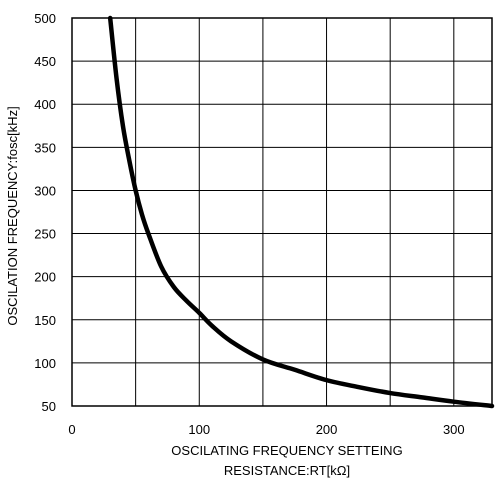  Describe the element at coordinates (45, 234) in the screenshot. I see `y-tick-label: 250` at that location.